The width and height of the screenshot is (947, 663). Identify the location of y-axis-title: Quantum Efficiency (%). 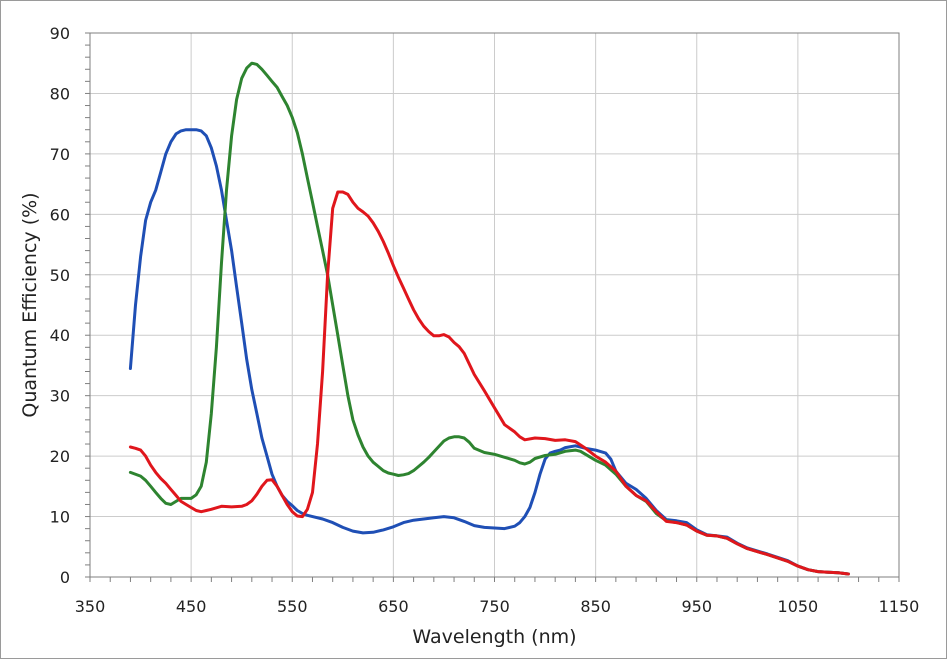
(30, 304).